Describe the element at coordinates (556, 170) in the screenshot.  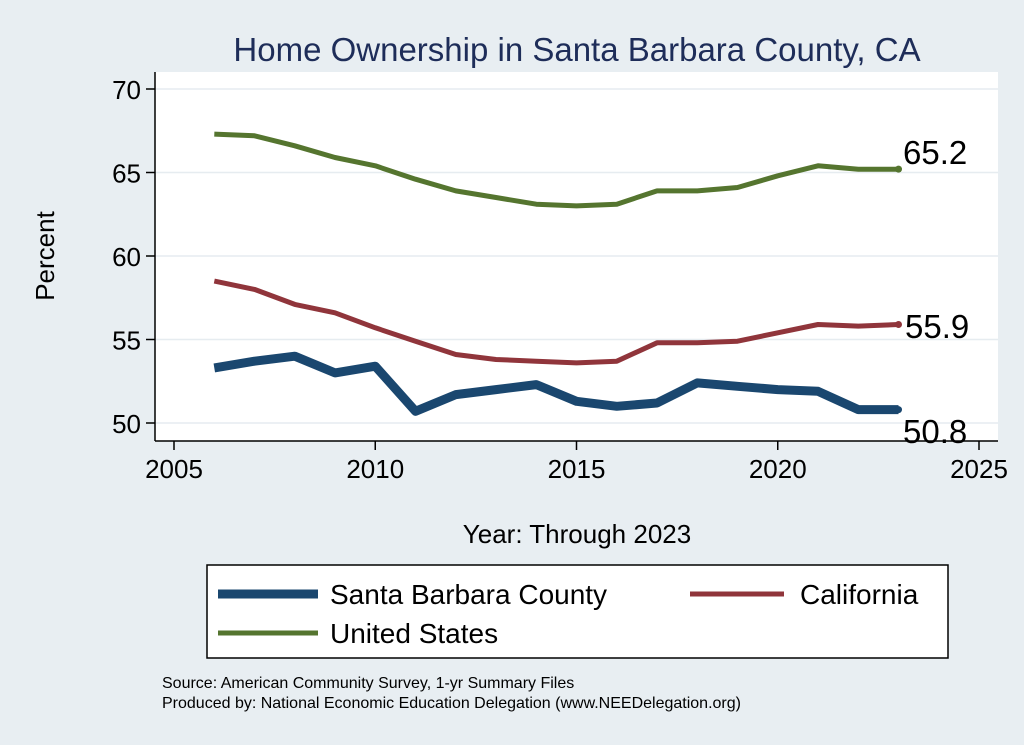
I see `series-line-united-states` at that location.